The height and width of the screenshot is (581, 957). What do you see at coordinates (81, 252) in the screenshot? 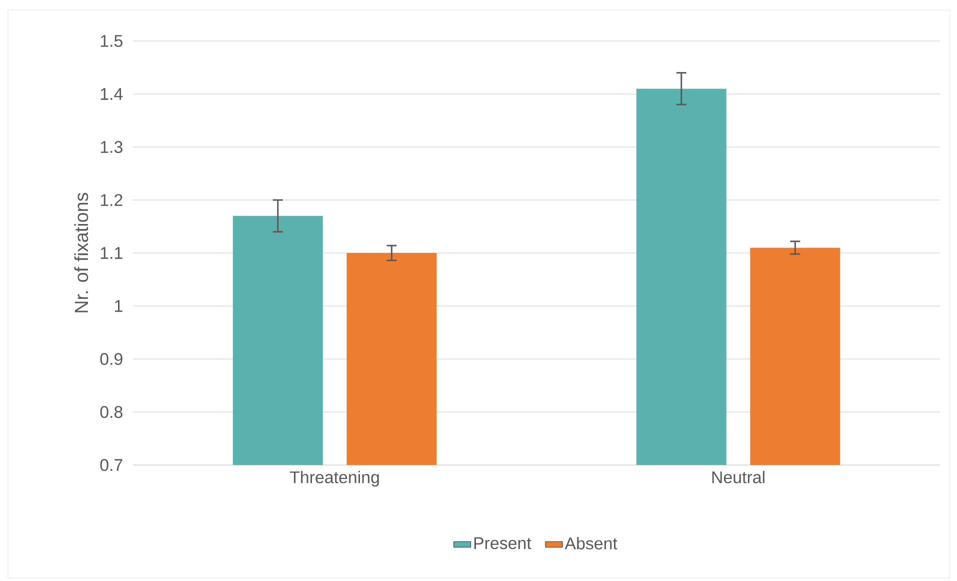
I see `y-axis-title: Nr. of fixations` at bounding box center [81, 252].